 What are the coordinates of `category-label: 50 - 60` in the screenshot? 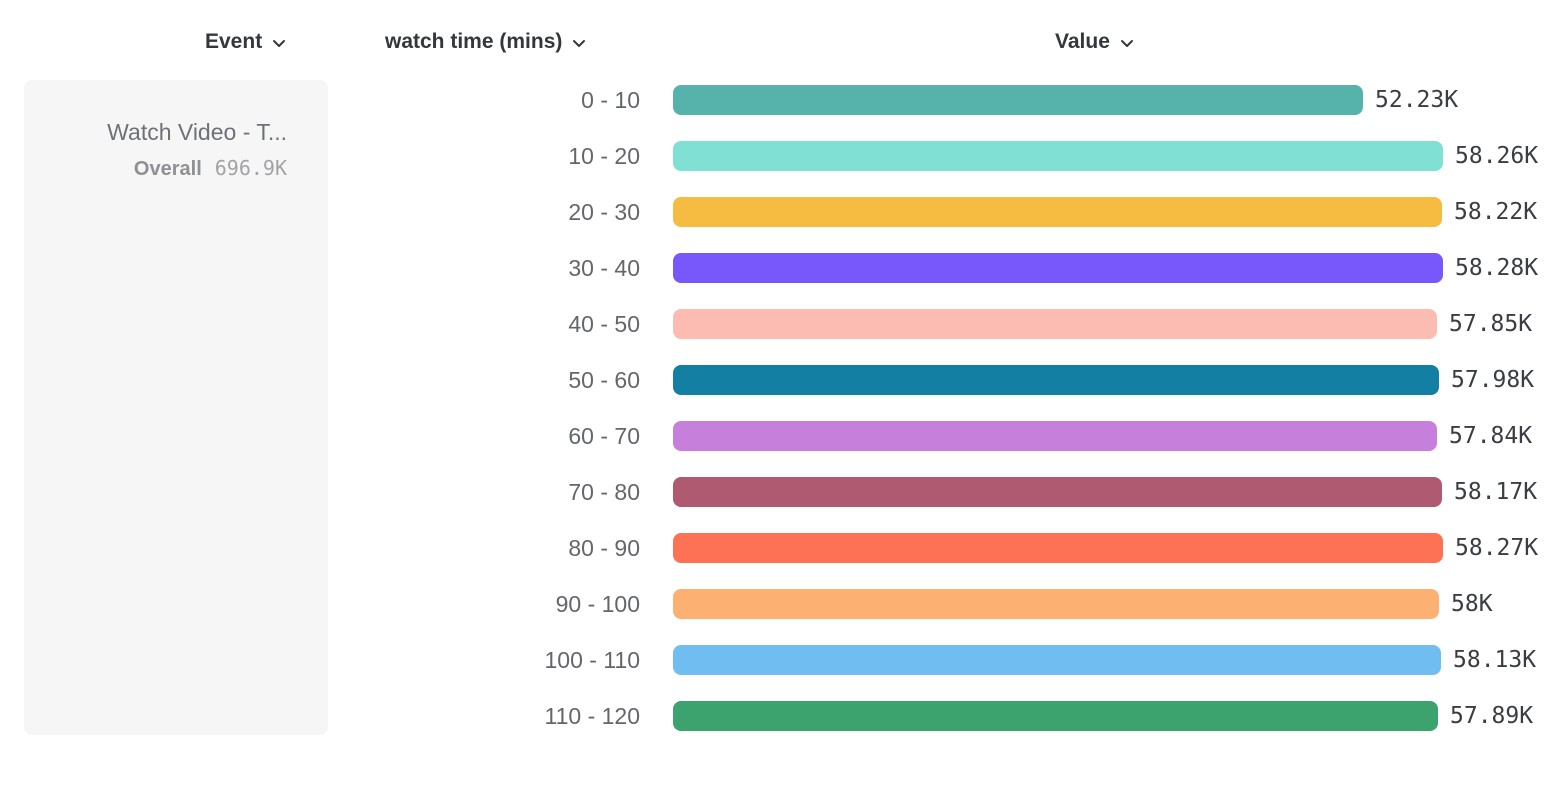 It's located at (604, 380).